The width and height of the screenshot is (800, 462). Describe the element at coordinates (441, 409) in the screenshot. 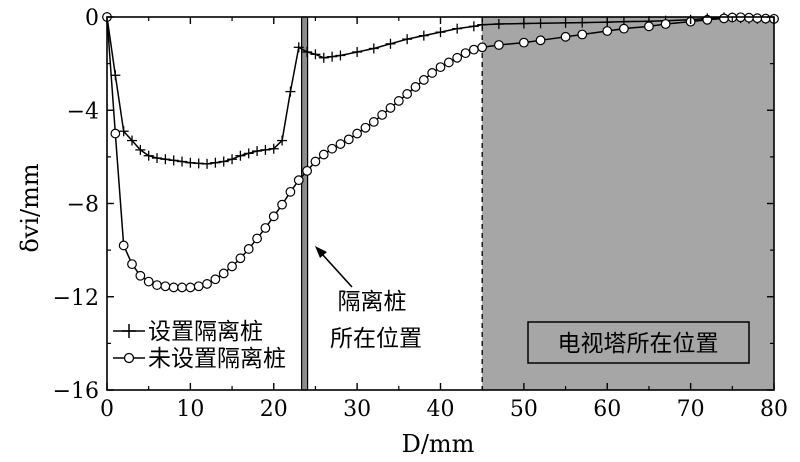

I see `x-tick-label: 40` at that location.